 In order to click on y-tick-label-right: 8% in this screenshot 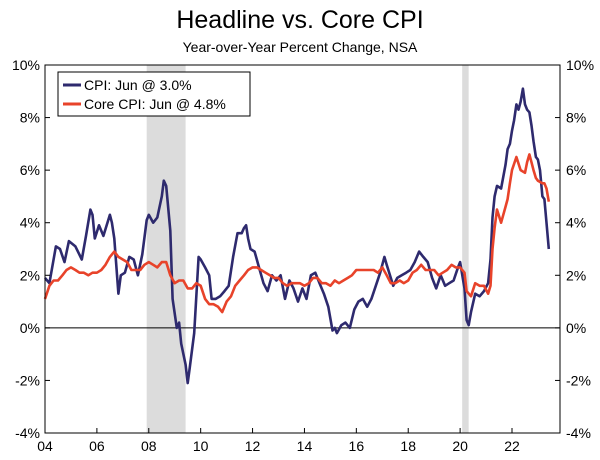, I will do `click(576, 118)`.